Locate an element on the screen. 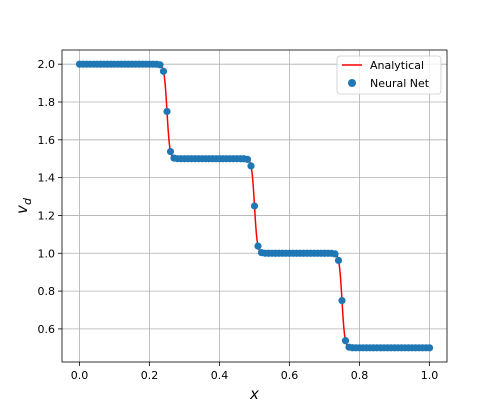  y-tick-label: 1.0 is located at coordinates (47, 253).